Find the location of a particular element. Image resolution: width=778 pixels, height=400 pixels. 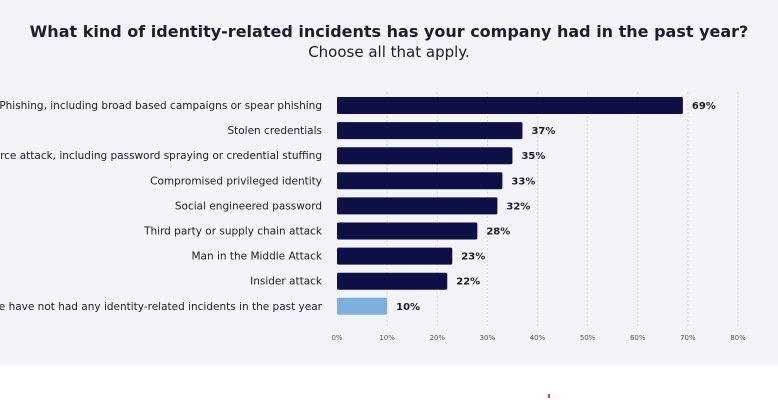

value-label: 28% is located at coordinates (498, 232).